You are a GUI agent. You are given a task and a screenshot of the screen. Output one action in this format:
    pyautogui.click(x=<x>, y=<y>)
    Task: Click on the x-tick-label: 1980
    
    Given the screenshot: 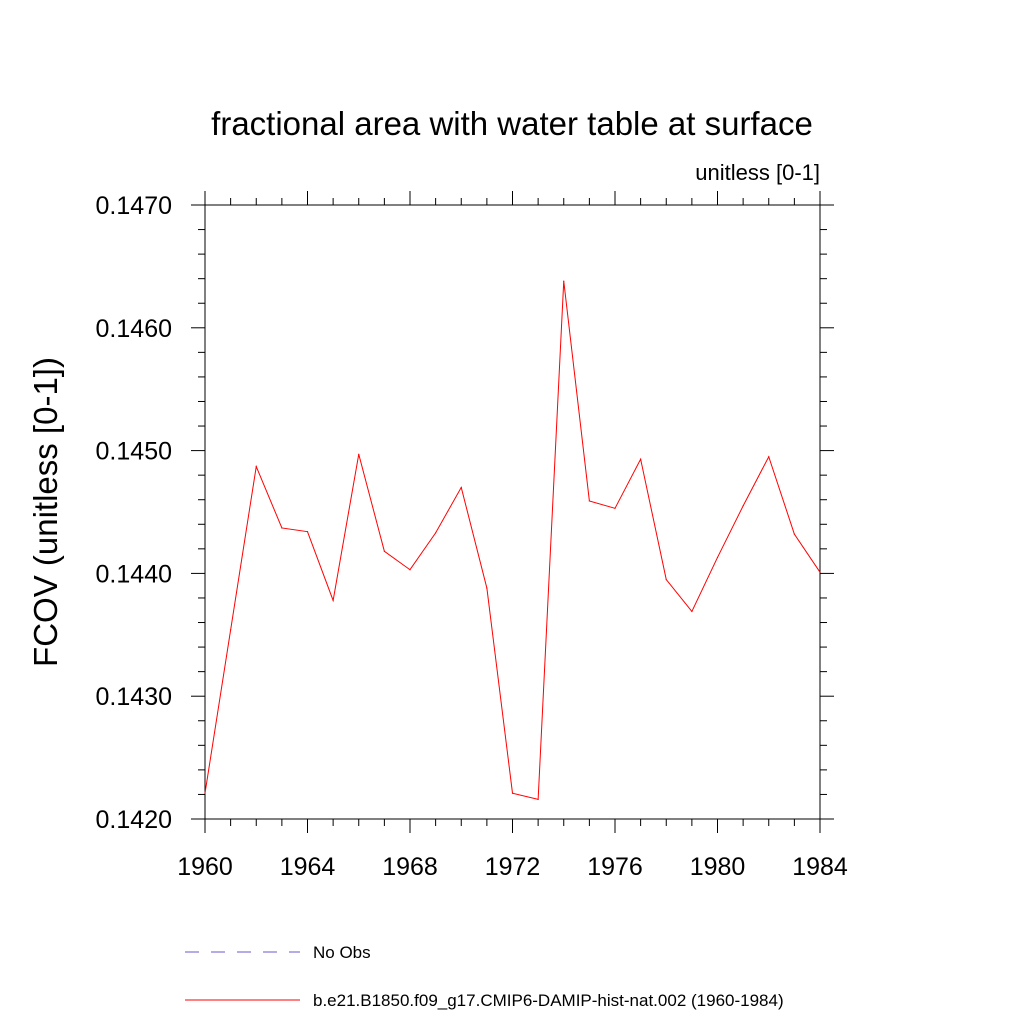 What is the action you would take?
    pyautogui.click(x=718, y=867)
    